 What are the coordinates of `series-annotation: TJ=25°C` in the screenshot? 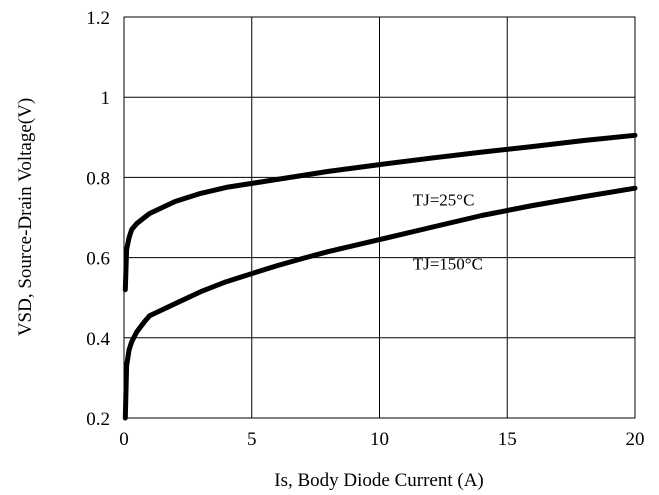 It's located at (444, 199).